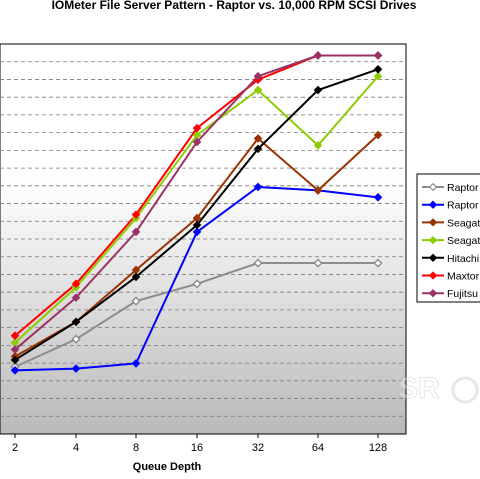 This screenshot has width=480, height=479. Describe the element at coordinates (419, 388) in the screenshot. I see `svg-text: SR` at that location.